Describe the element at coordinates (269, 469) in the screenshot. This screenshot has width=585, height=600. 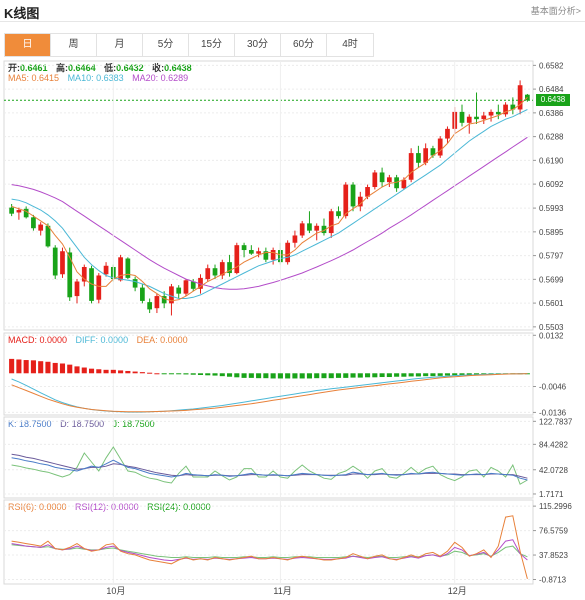
I see `k-line` at that location.